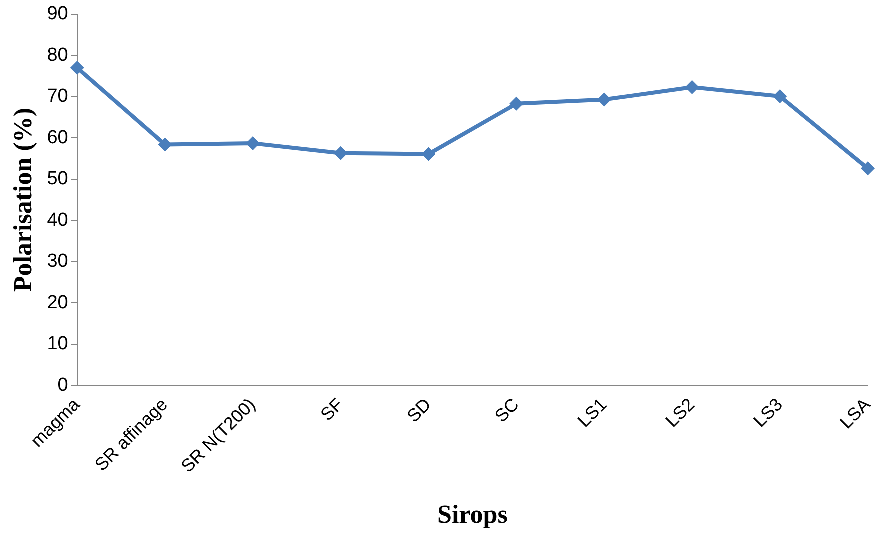 The height and width of the screenshot is (536, 888). Describe the element at coordinates (592, 413) in the screenshot. I see `x-tick-label: LS1` at that location.